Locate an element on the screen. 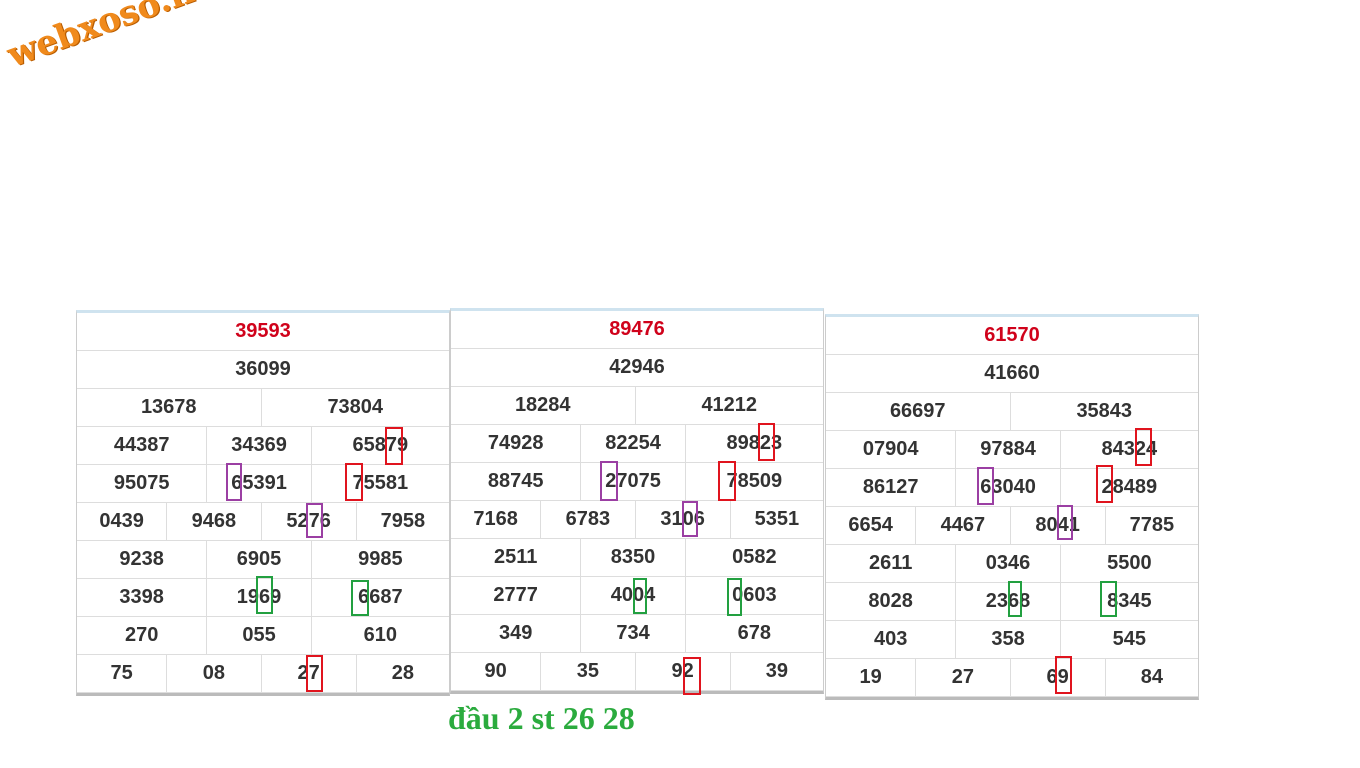 The image size is (1360, 768). number-cell: 5276 is located at coordinates (309, 521).